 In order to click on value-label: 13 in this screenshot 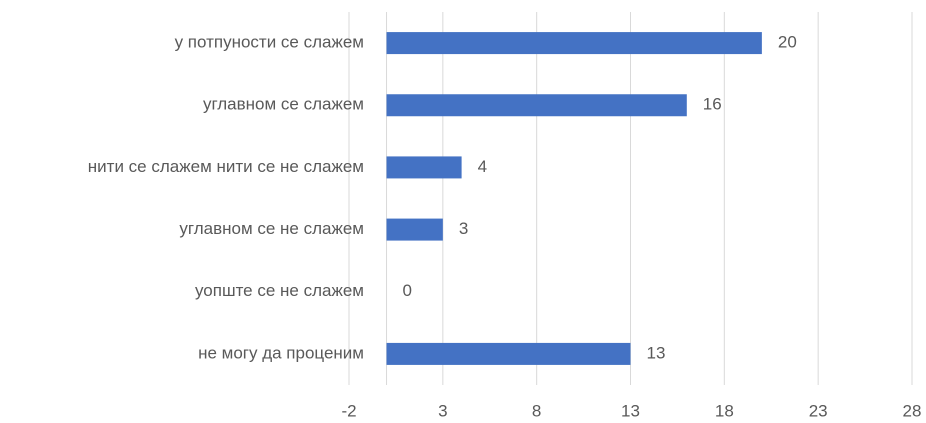, I will do `click(656, 352)`.